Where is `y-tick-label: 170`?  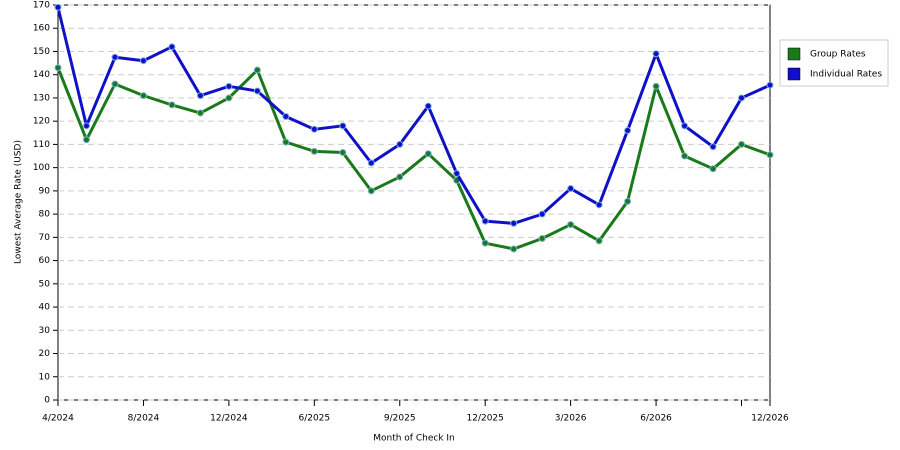
y-tick-label: 170 is located at coordinates (41, 6).